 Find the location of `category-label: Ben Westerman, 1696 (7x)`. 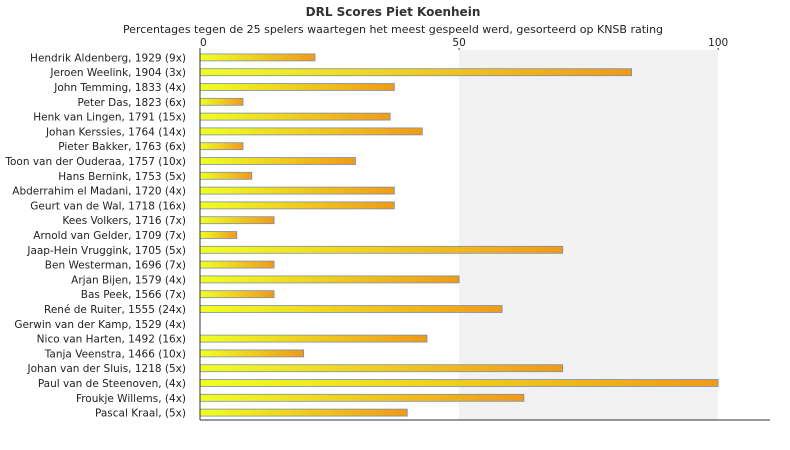

category-label: Ben Westerman, 1696 (7x) is located at coordinates (115, 266).